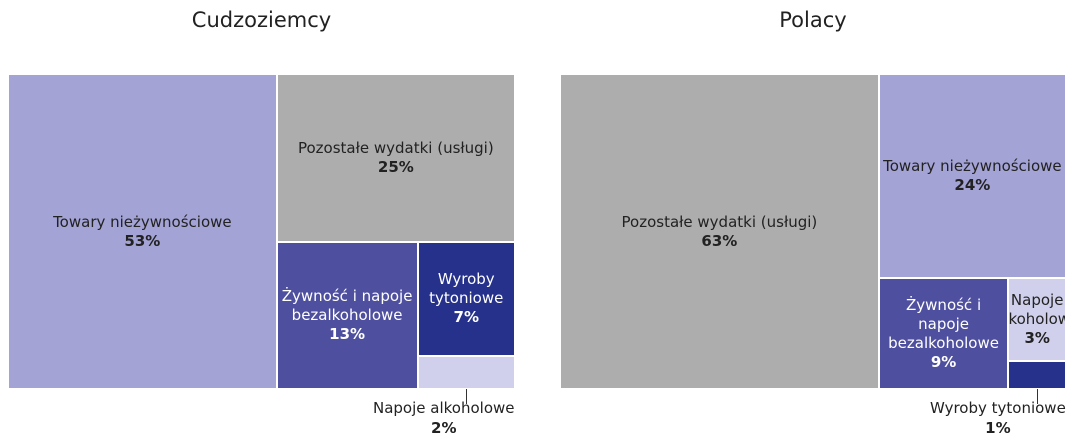  I want to click on treemap-cell: Żywność i napoje bezalkoholowe 13%, so click(347, 315).